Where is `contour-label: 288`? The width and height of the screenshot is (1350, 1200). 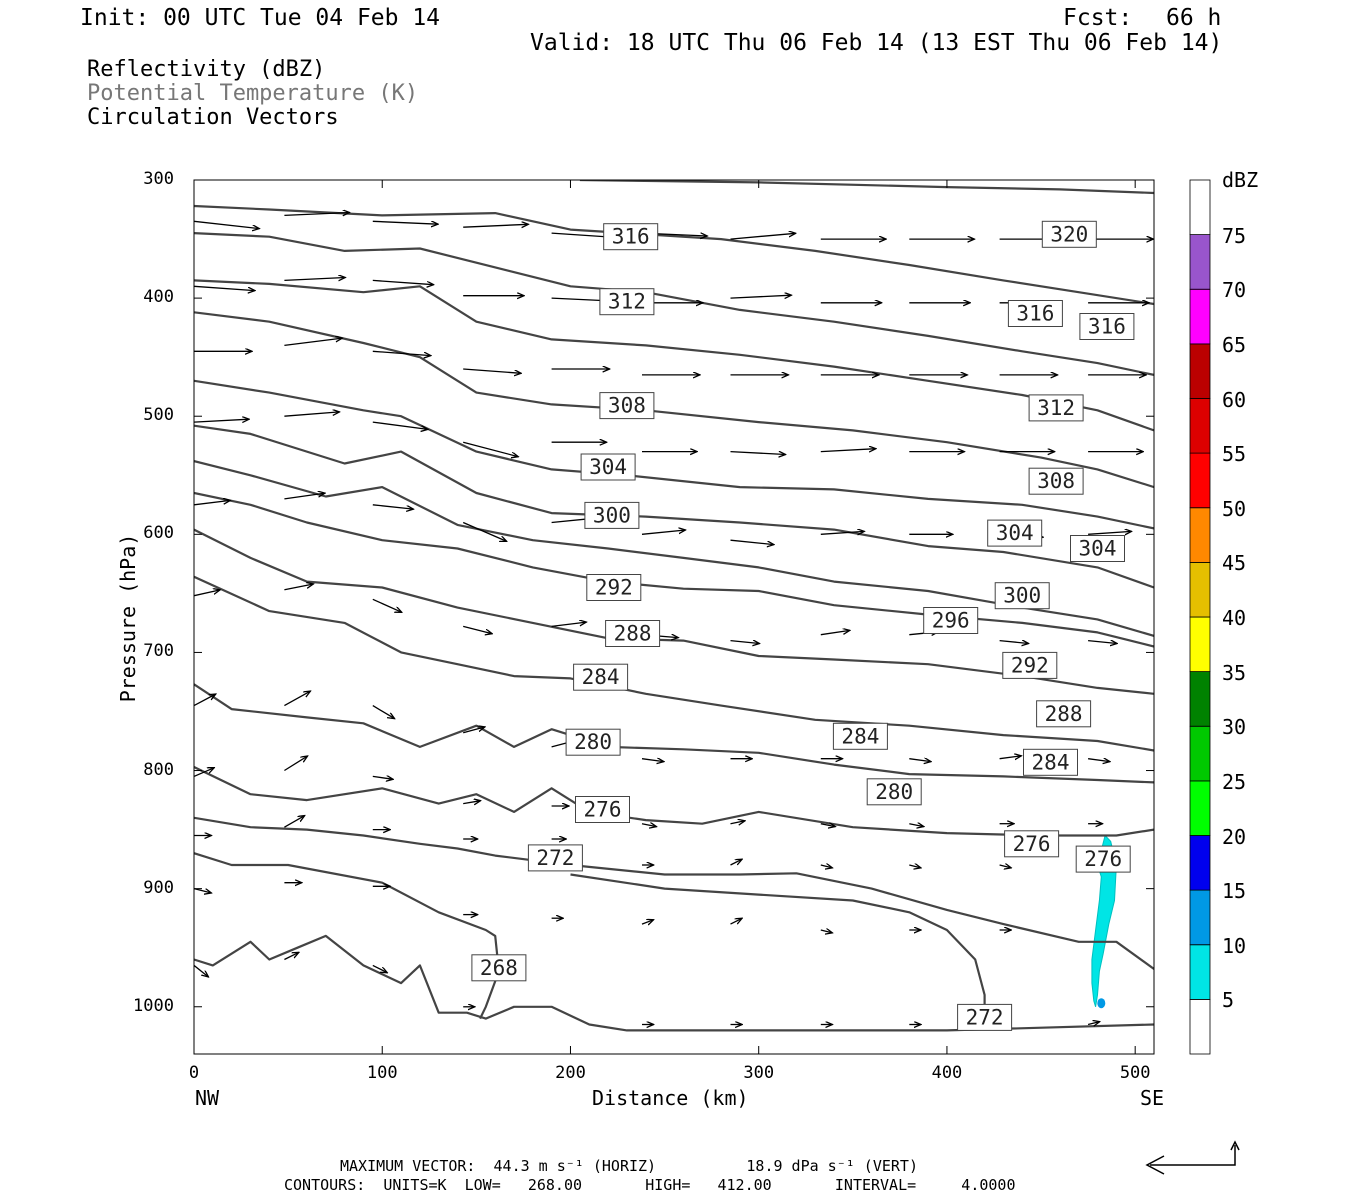 contour-label: 288 is located at coordinates (1064, 714).